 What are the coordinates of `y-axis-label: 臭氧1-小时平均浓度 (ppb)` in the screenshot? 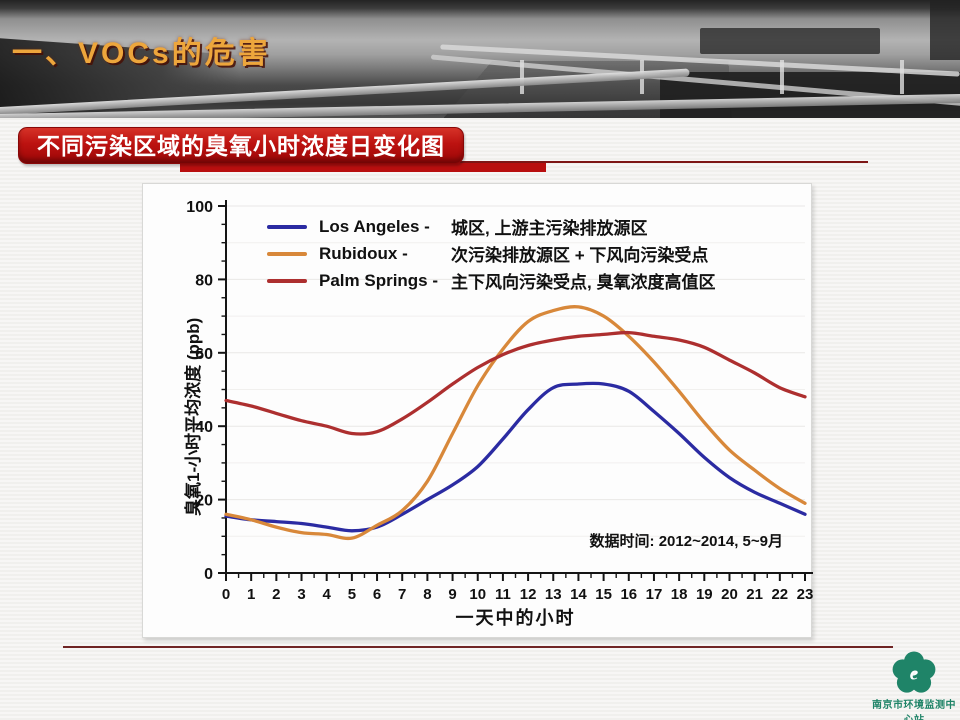 It's located at (193, 416).